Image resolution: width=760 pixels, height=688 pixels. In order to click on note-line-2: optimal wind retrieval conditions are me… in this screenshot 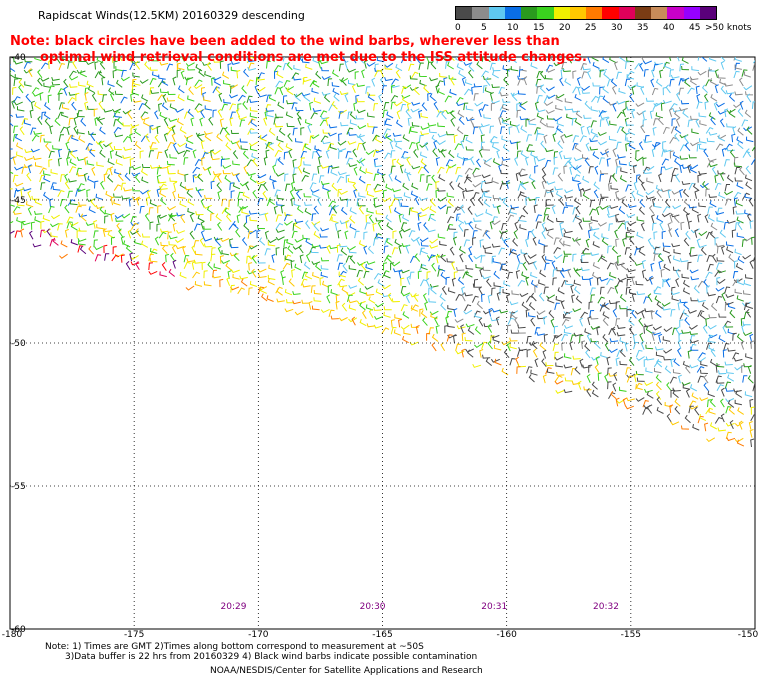, I will do `click(313, 57)`.